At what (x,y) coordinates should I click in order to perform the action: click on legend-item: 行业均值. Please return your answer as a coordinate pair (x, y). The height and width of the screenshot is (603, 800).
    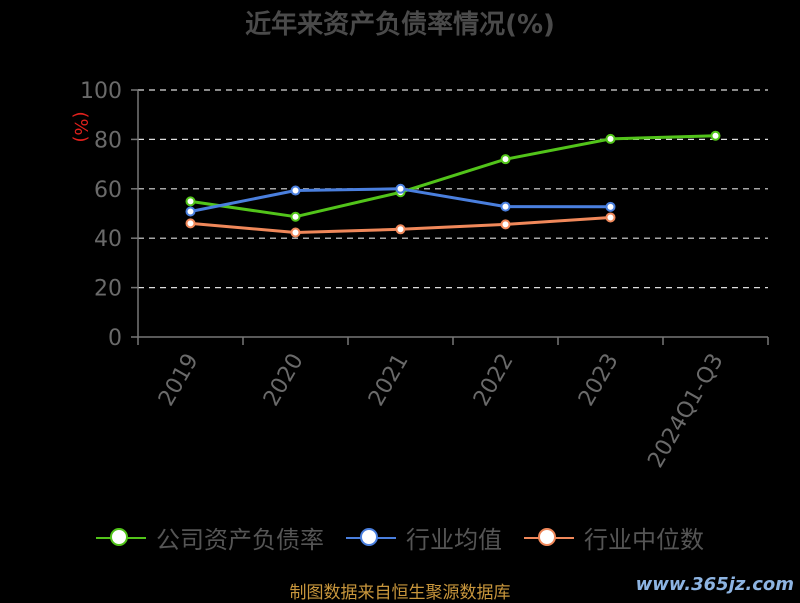
    Looking at the image, I should click on (424, 537).